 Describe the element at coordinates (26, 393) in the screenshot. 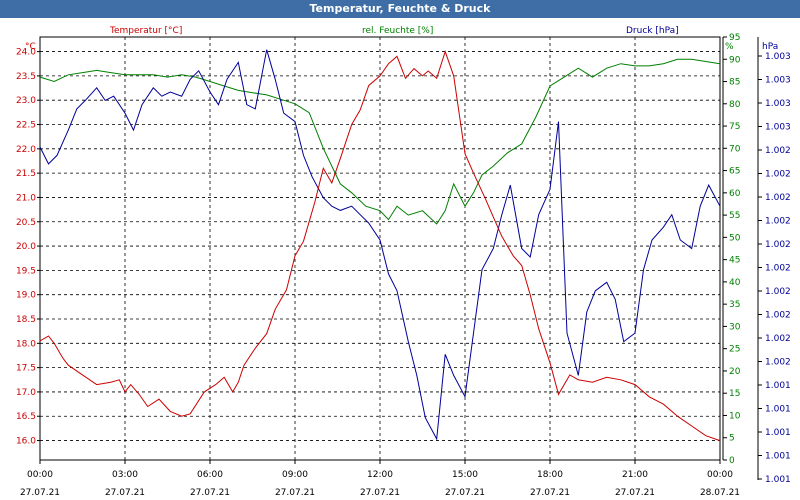

I see `temperature-tick-label: 17.0` at that location.